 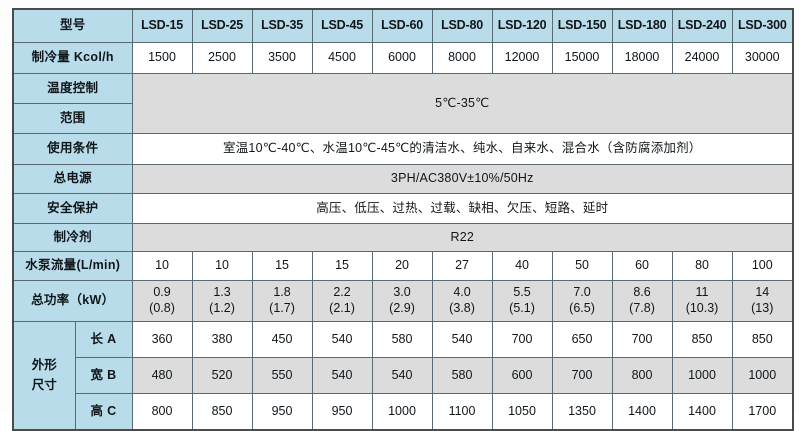 I want to click on dim-width-5: 540, so click(x=402, y=375).